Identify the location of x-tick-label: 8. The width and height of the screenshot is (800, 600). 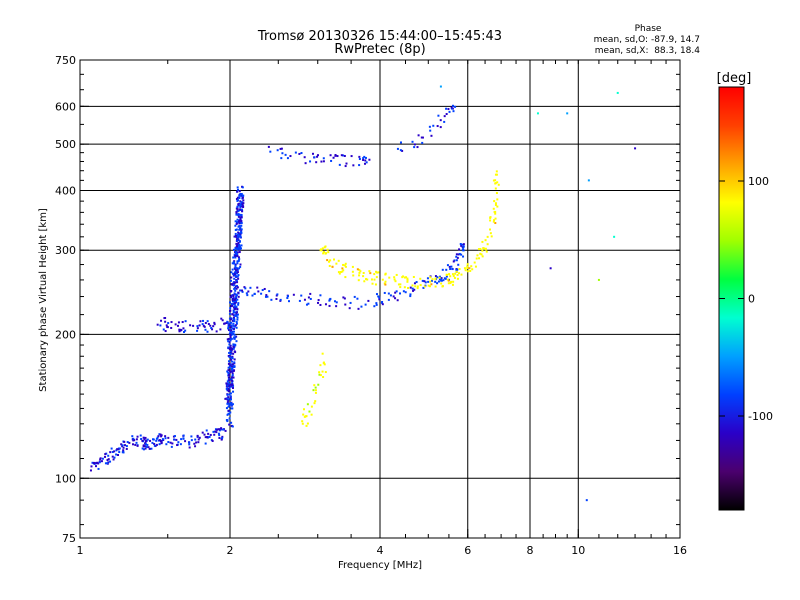
(530, 550).